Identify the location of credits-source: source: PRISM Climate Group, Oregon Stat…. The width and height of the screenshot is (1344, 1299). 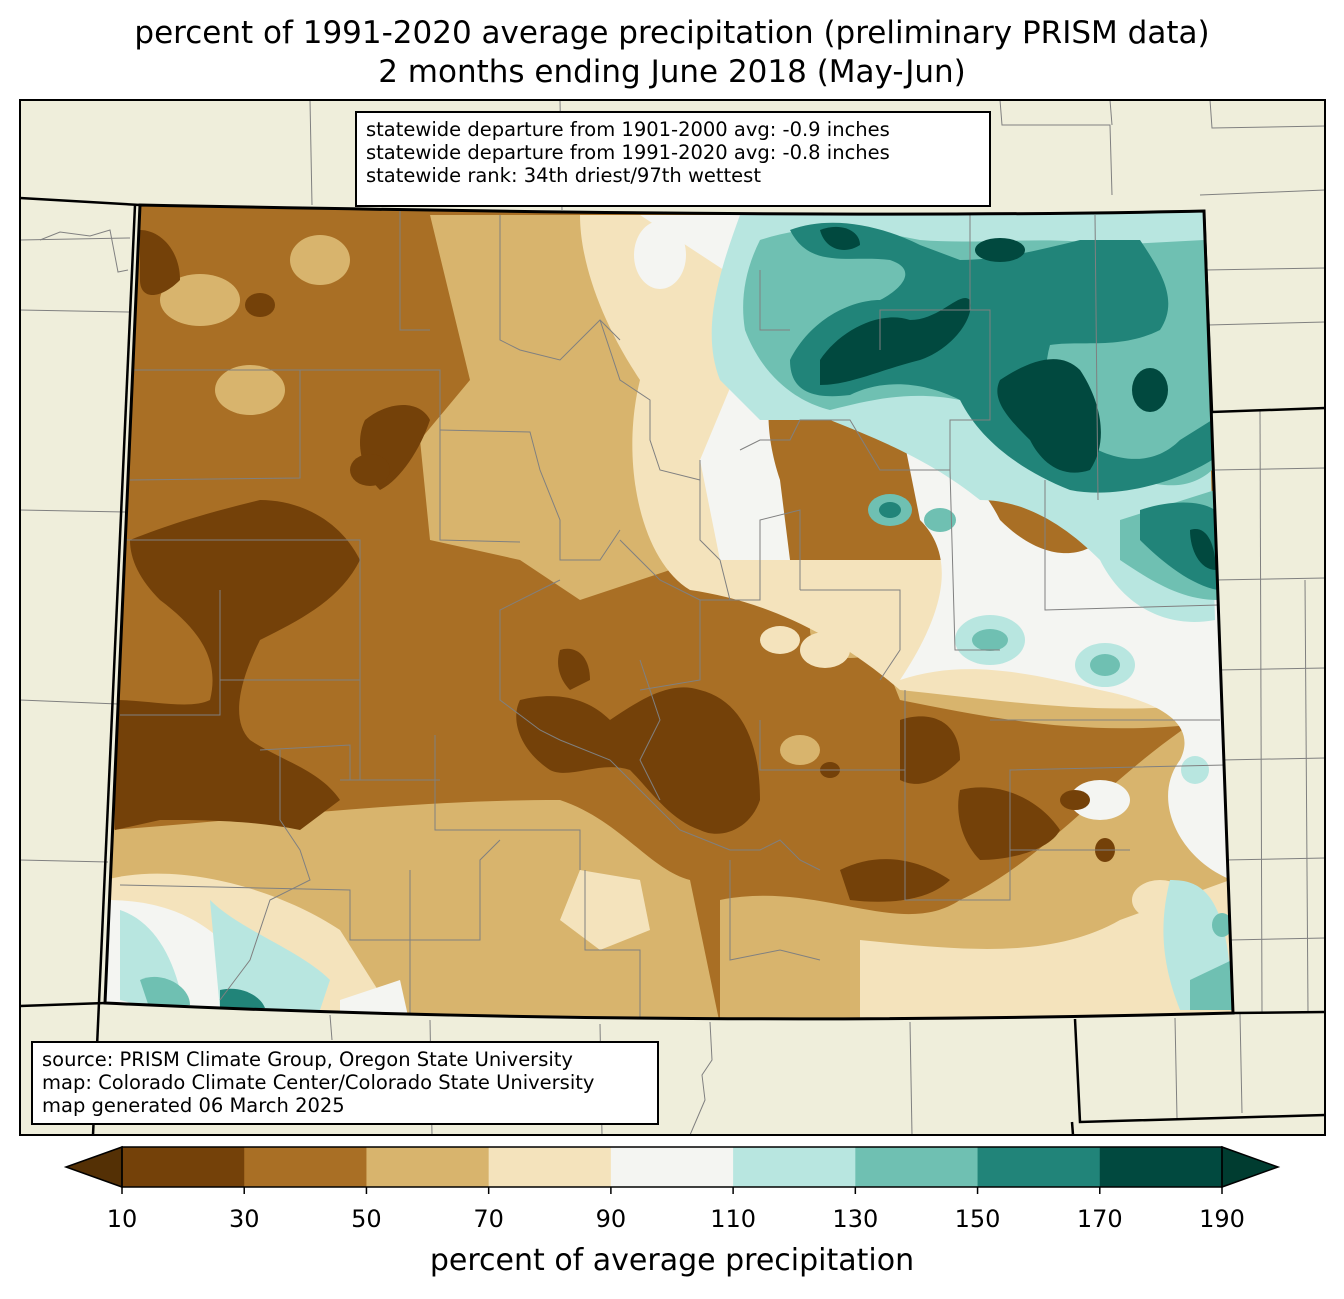
(307, 1059).